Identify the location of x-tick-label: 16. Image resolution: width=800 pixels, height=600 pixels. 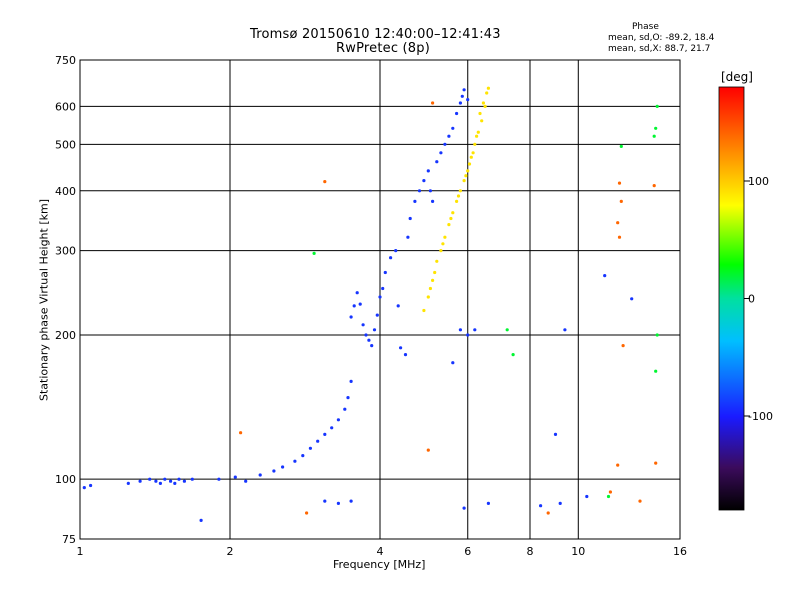
(680, 551).